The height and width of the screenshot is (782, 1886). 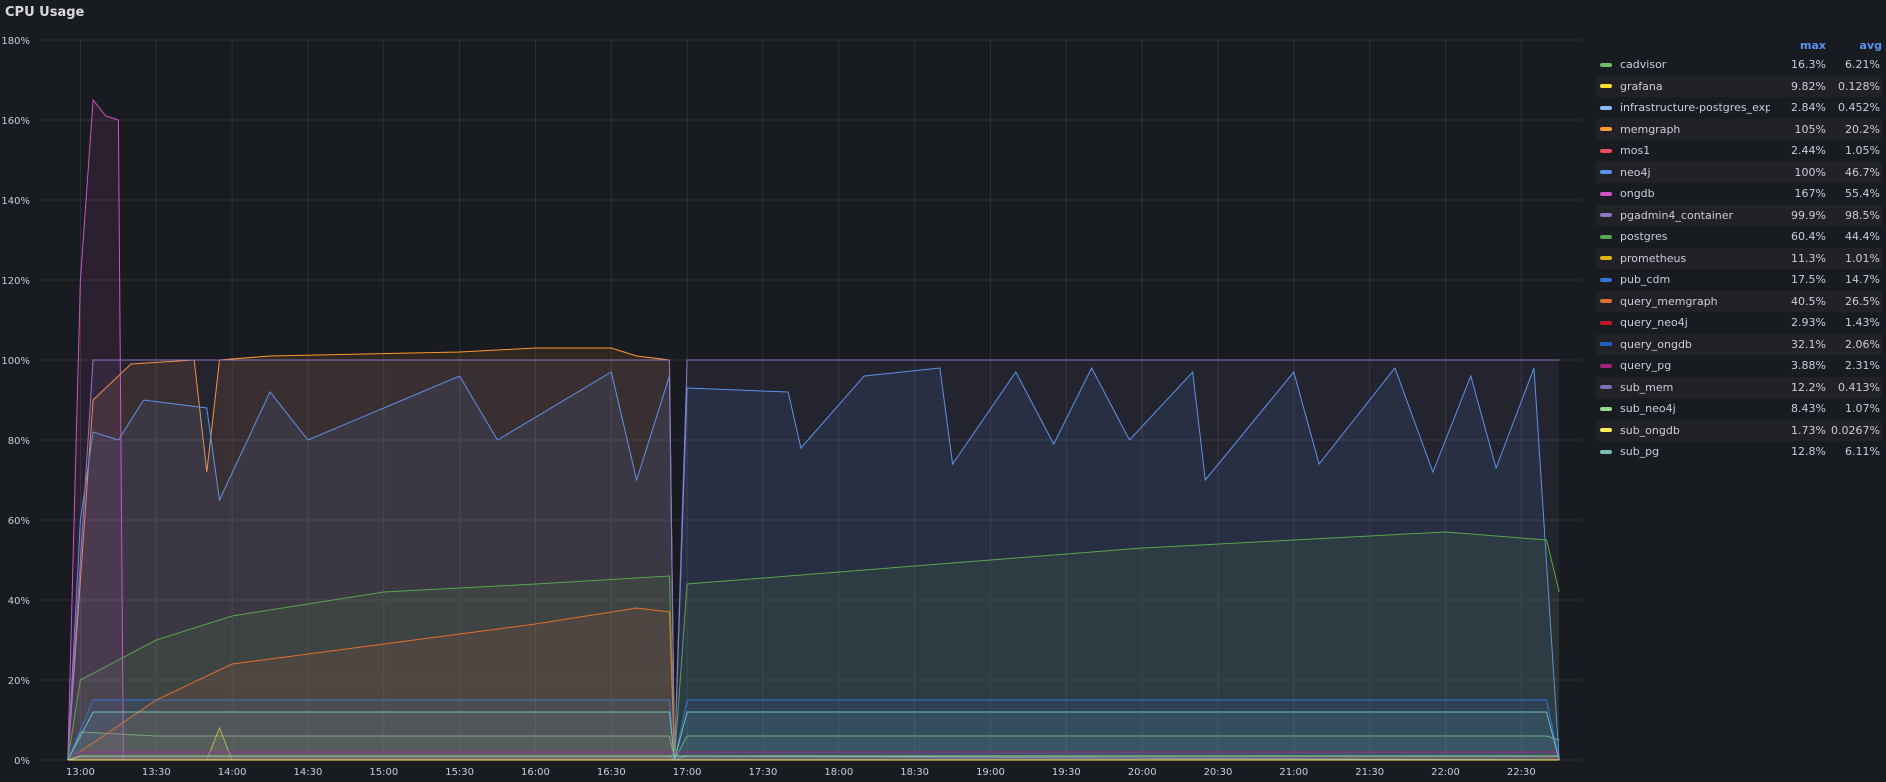 What do you see at coordinates (1739, 323) in the screenshot?
I see `legend-item-query-neo4j: query_neo4j 2.93% 1.43%` at bounding box center [1739, 323].